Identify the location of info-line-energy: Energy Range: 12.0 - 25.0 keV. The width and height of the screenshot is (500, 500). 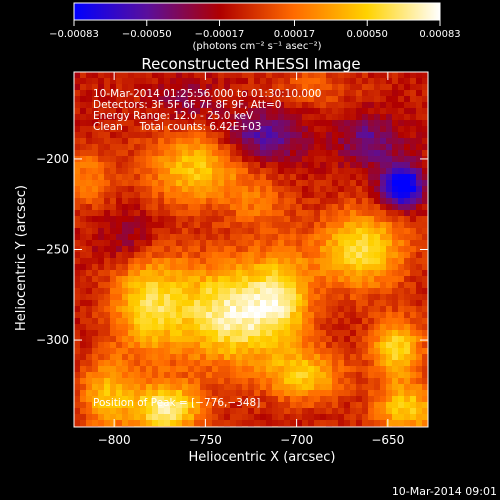
(173, 116).